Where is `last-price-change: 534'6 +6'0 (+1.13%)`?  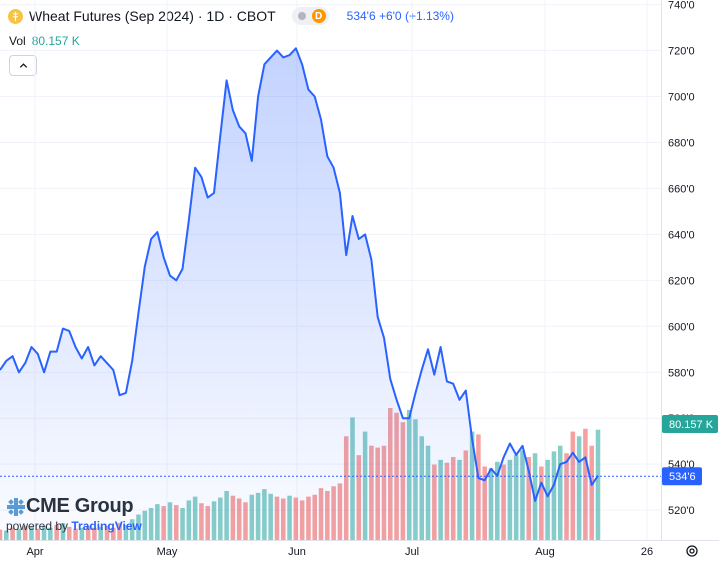 last-price-change: 534'6 +6'0 (+1.13%) is located at coordinates (400, 16).